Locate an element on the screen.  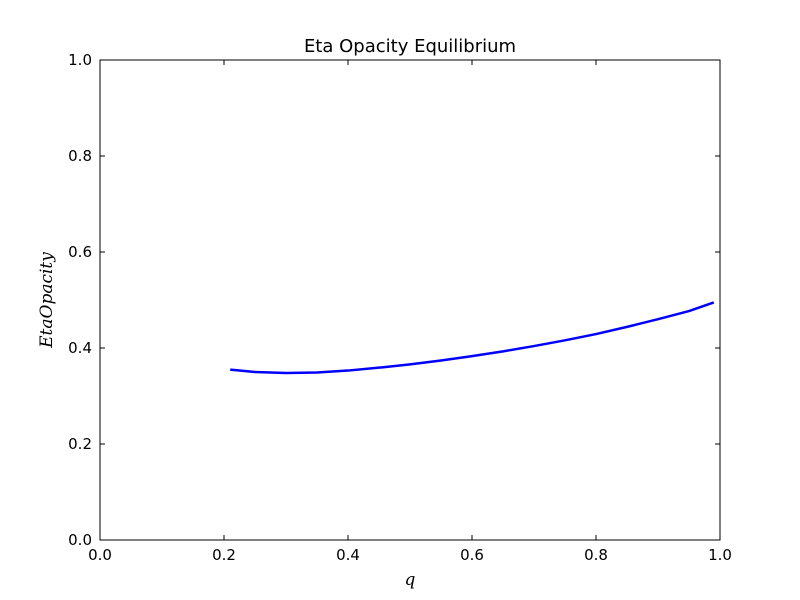
x-tick-label-3: 0.6 is located at coordinates (472, 555).